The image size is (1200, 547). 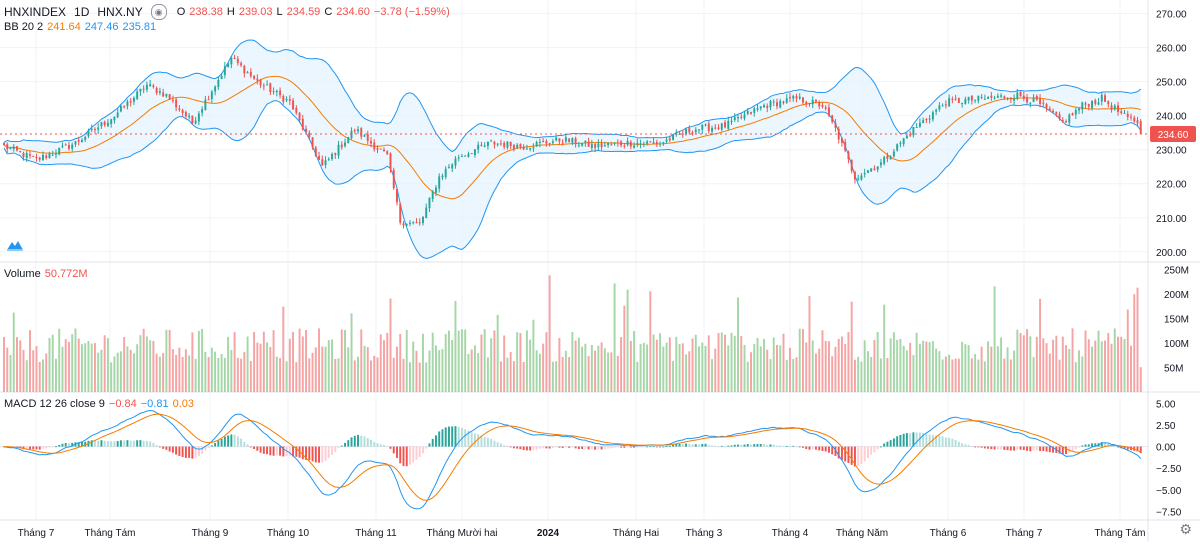 I want to click on interval: 1D, so click(x=82, y=12).